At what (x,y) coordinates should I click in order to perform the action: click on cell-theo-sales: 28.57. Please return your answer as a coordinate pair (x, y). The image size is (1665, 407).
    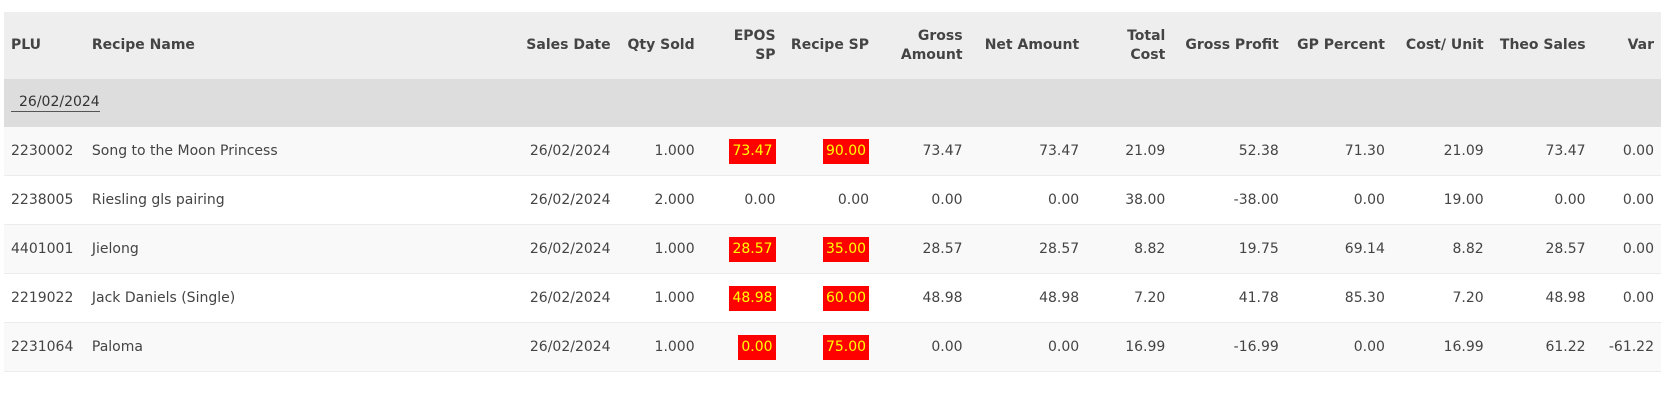
    Looking at the image, I should click on (1541, 249).